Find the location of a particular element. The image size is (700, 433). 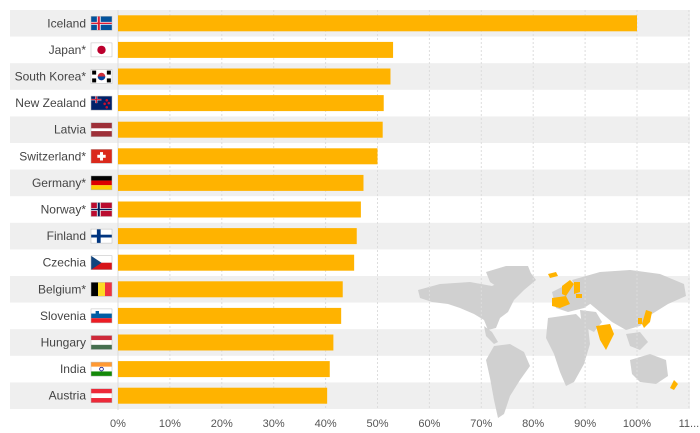

category-label: Belgium* is located at coordinates (62, 289).